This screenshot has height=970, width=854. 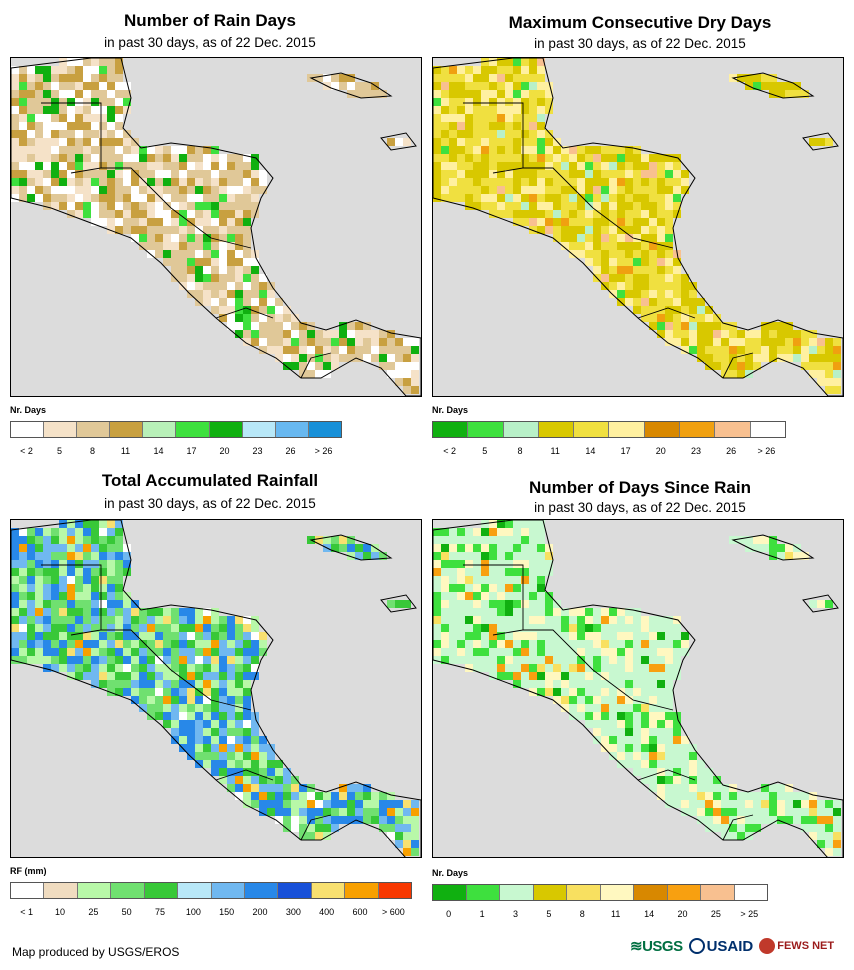 I want to click on legend-label: < 1, so click(x=27, y=912).